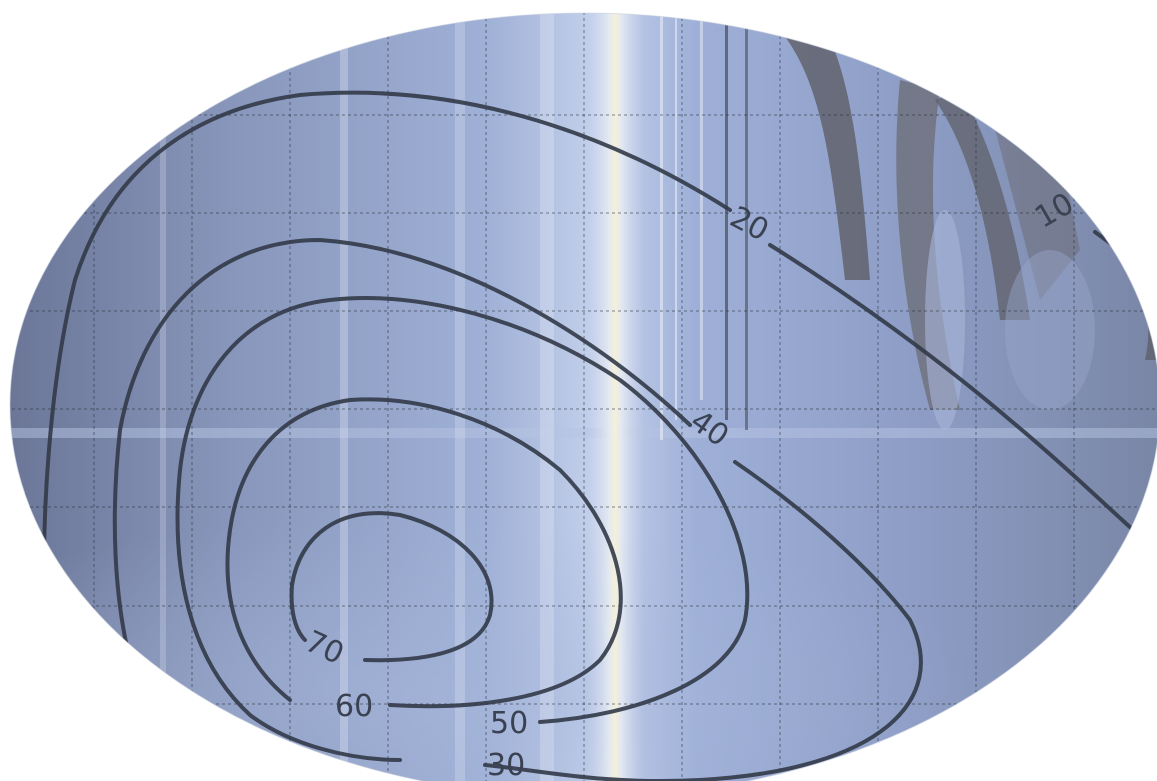 The image size is (1157, 781). I want to click on contour-label-50: 50, so click(509, 723).